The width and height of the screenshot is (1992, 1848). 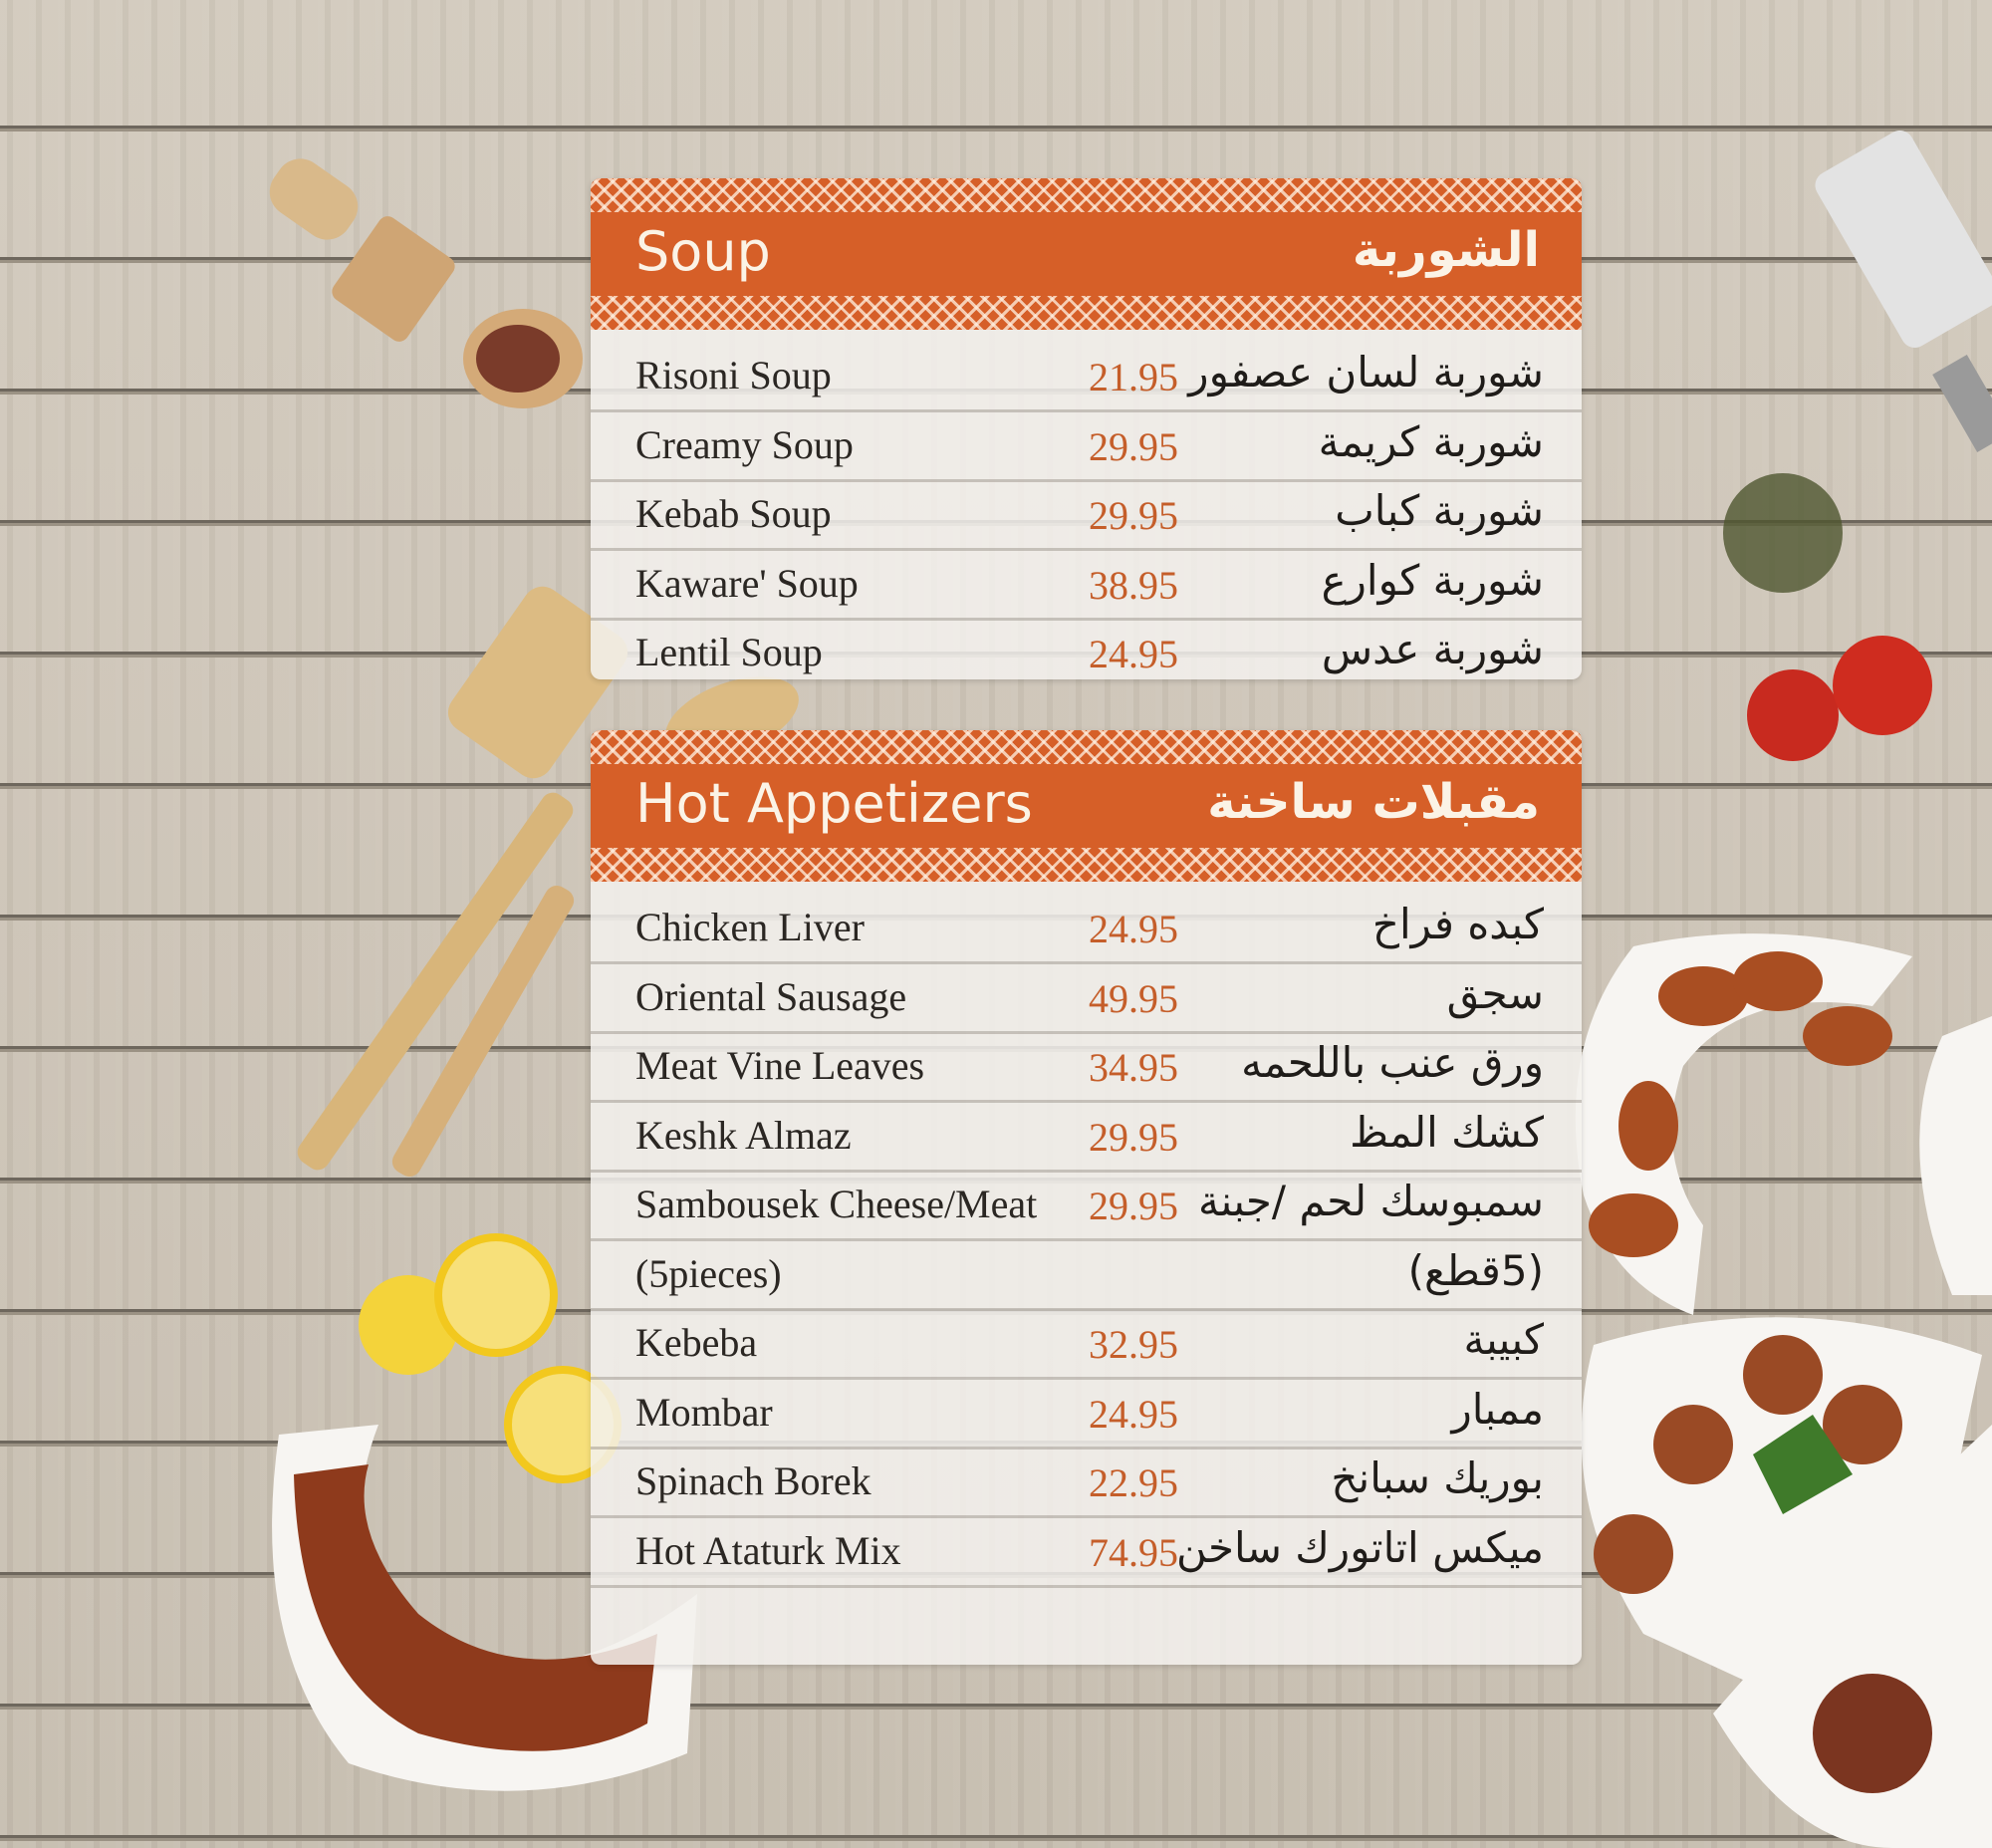 What do you see at coordinates (1087, 998) in the screenshot?
I see `menu-item-row: Oriental Sausage 49.95 سجق` at bounding box center [1087, 998].